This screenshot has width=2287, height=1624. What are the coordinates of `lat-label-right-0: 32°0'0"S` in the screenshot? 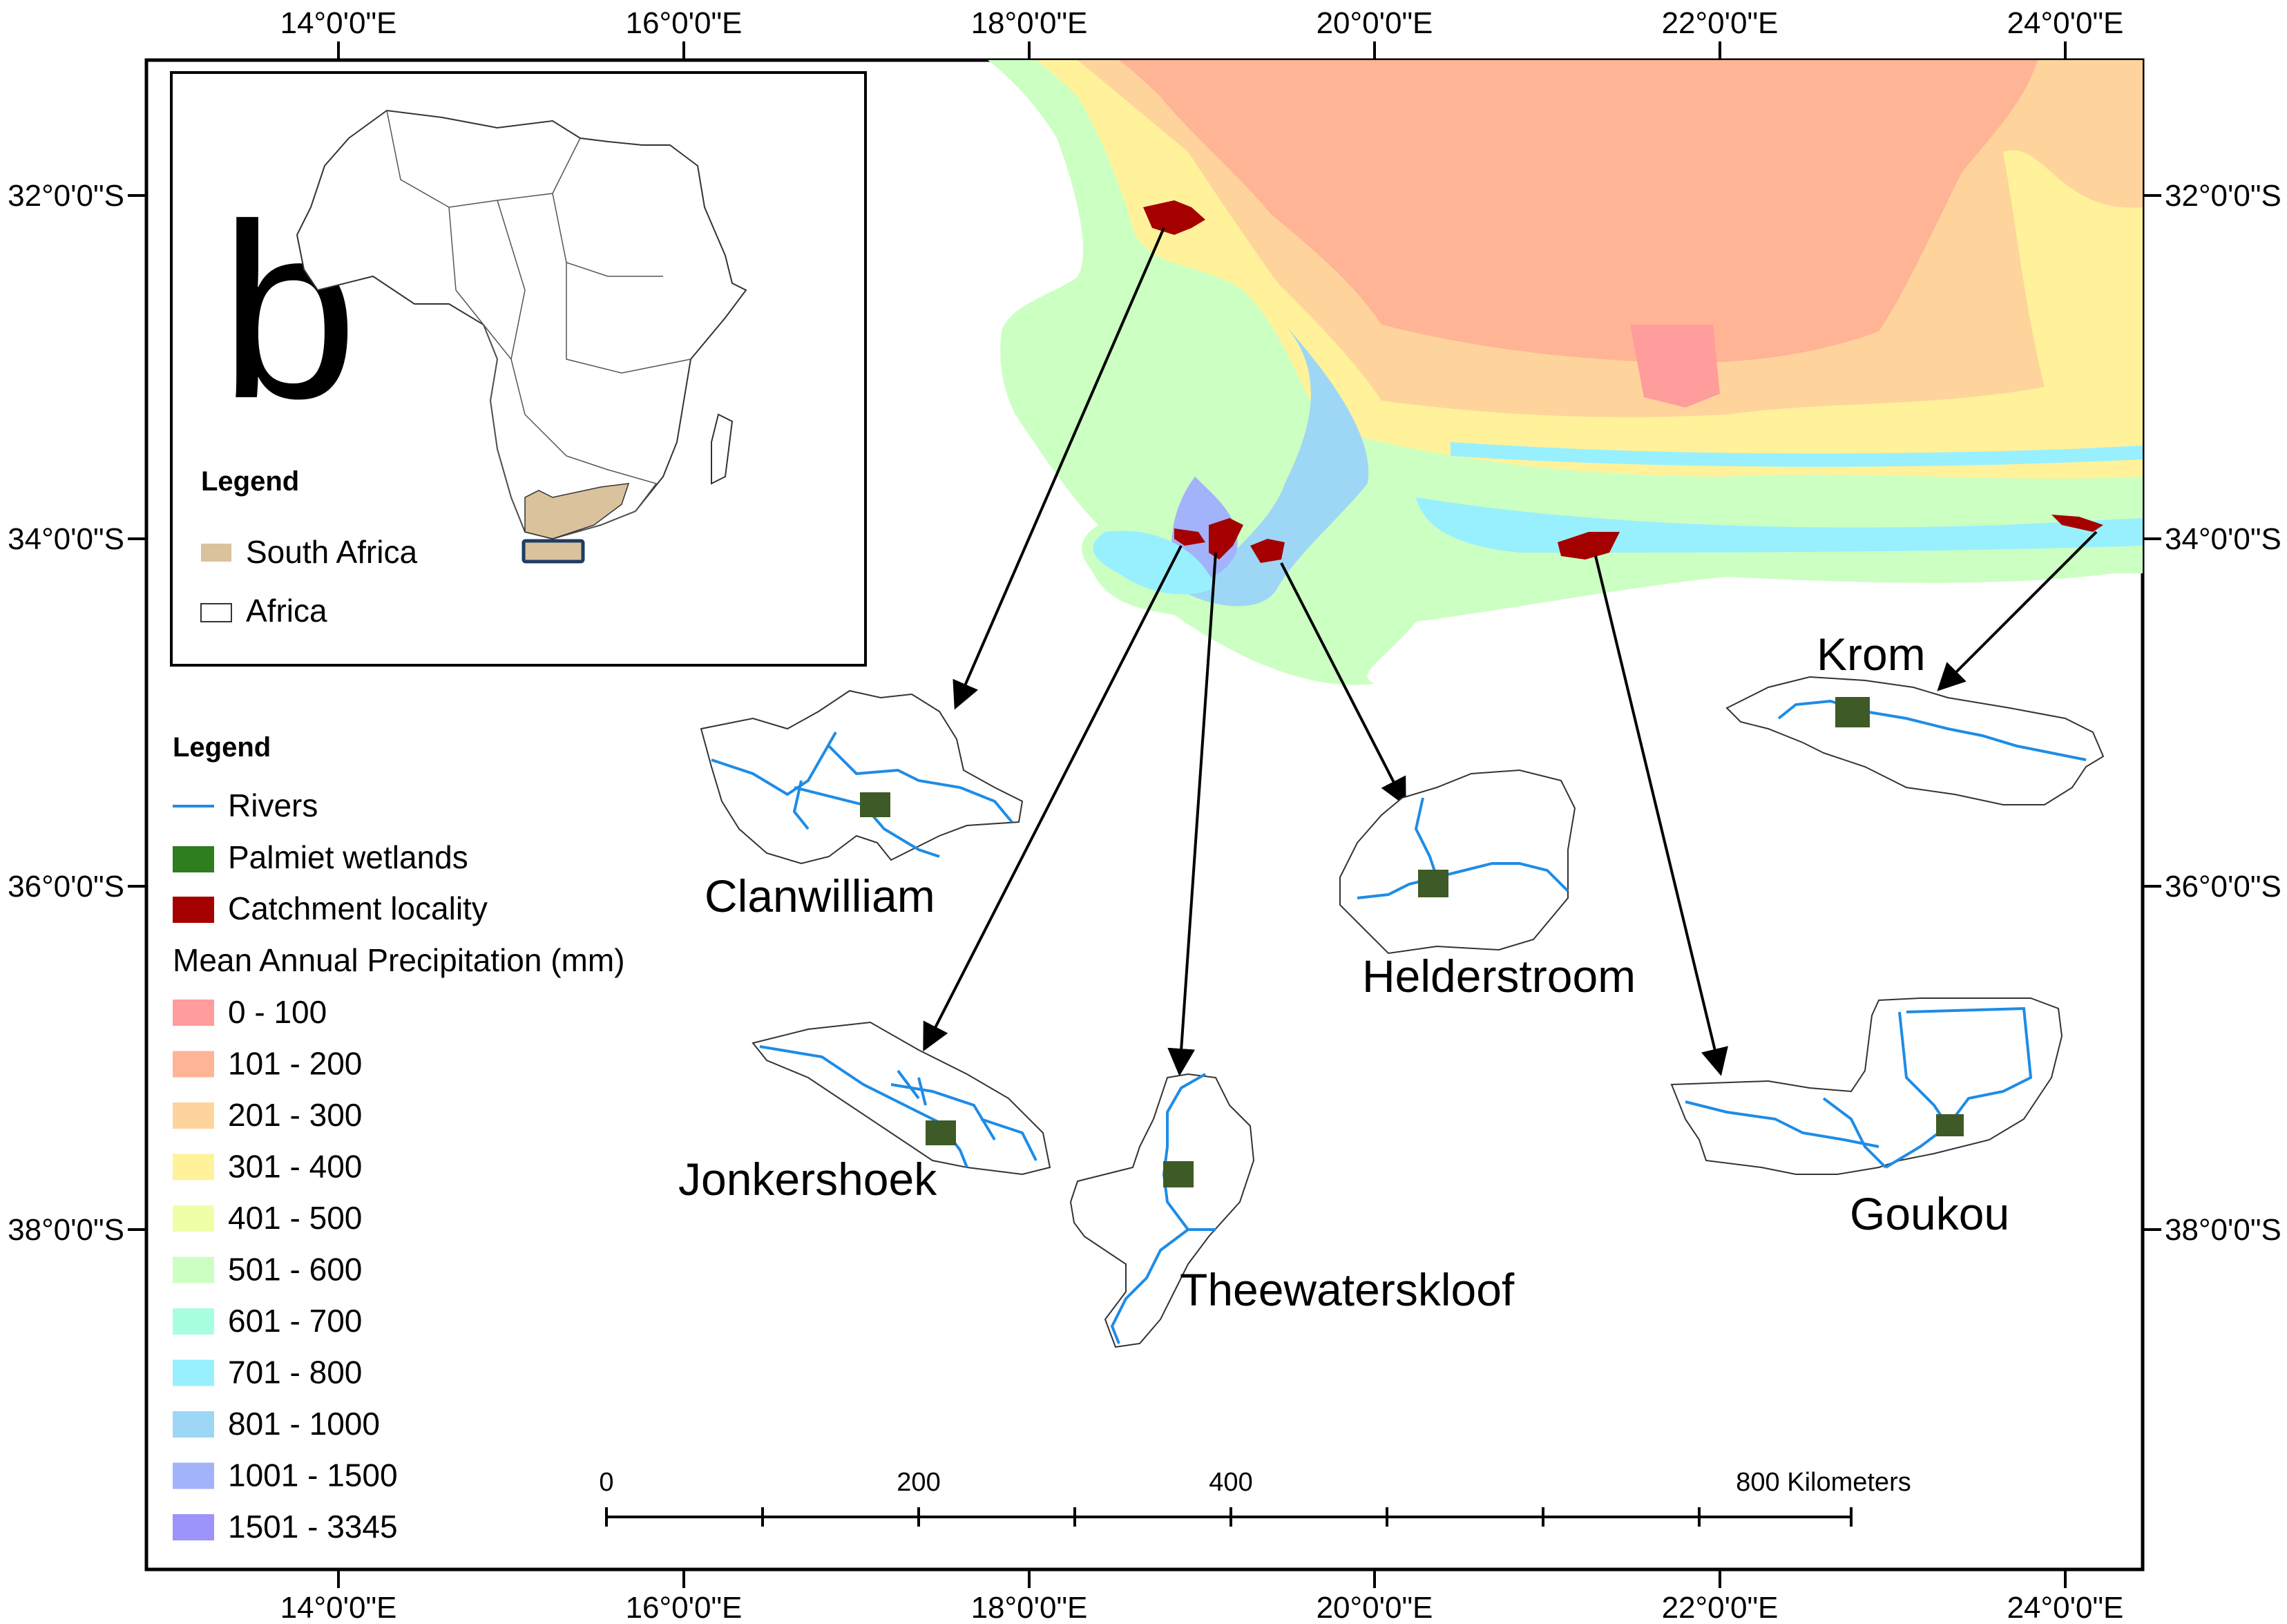 It's located at (2223, 196).